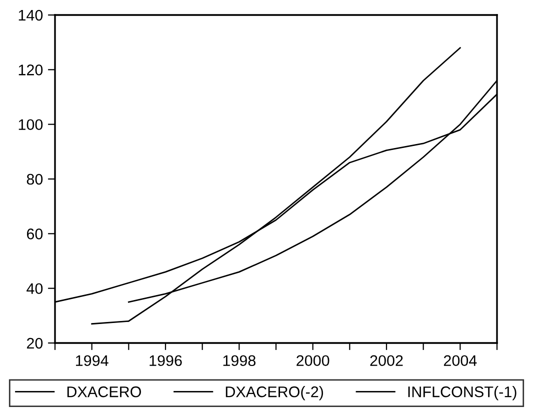 This screenshot has height=416, width=533. I want to click on x-tick-label: 1996, so click(166, 360).